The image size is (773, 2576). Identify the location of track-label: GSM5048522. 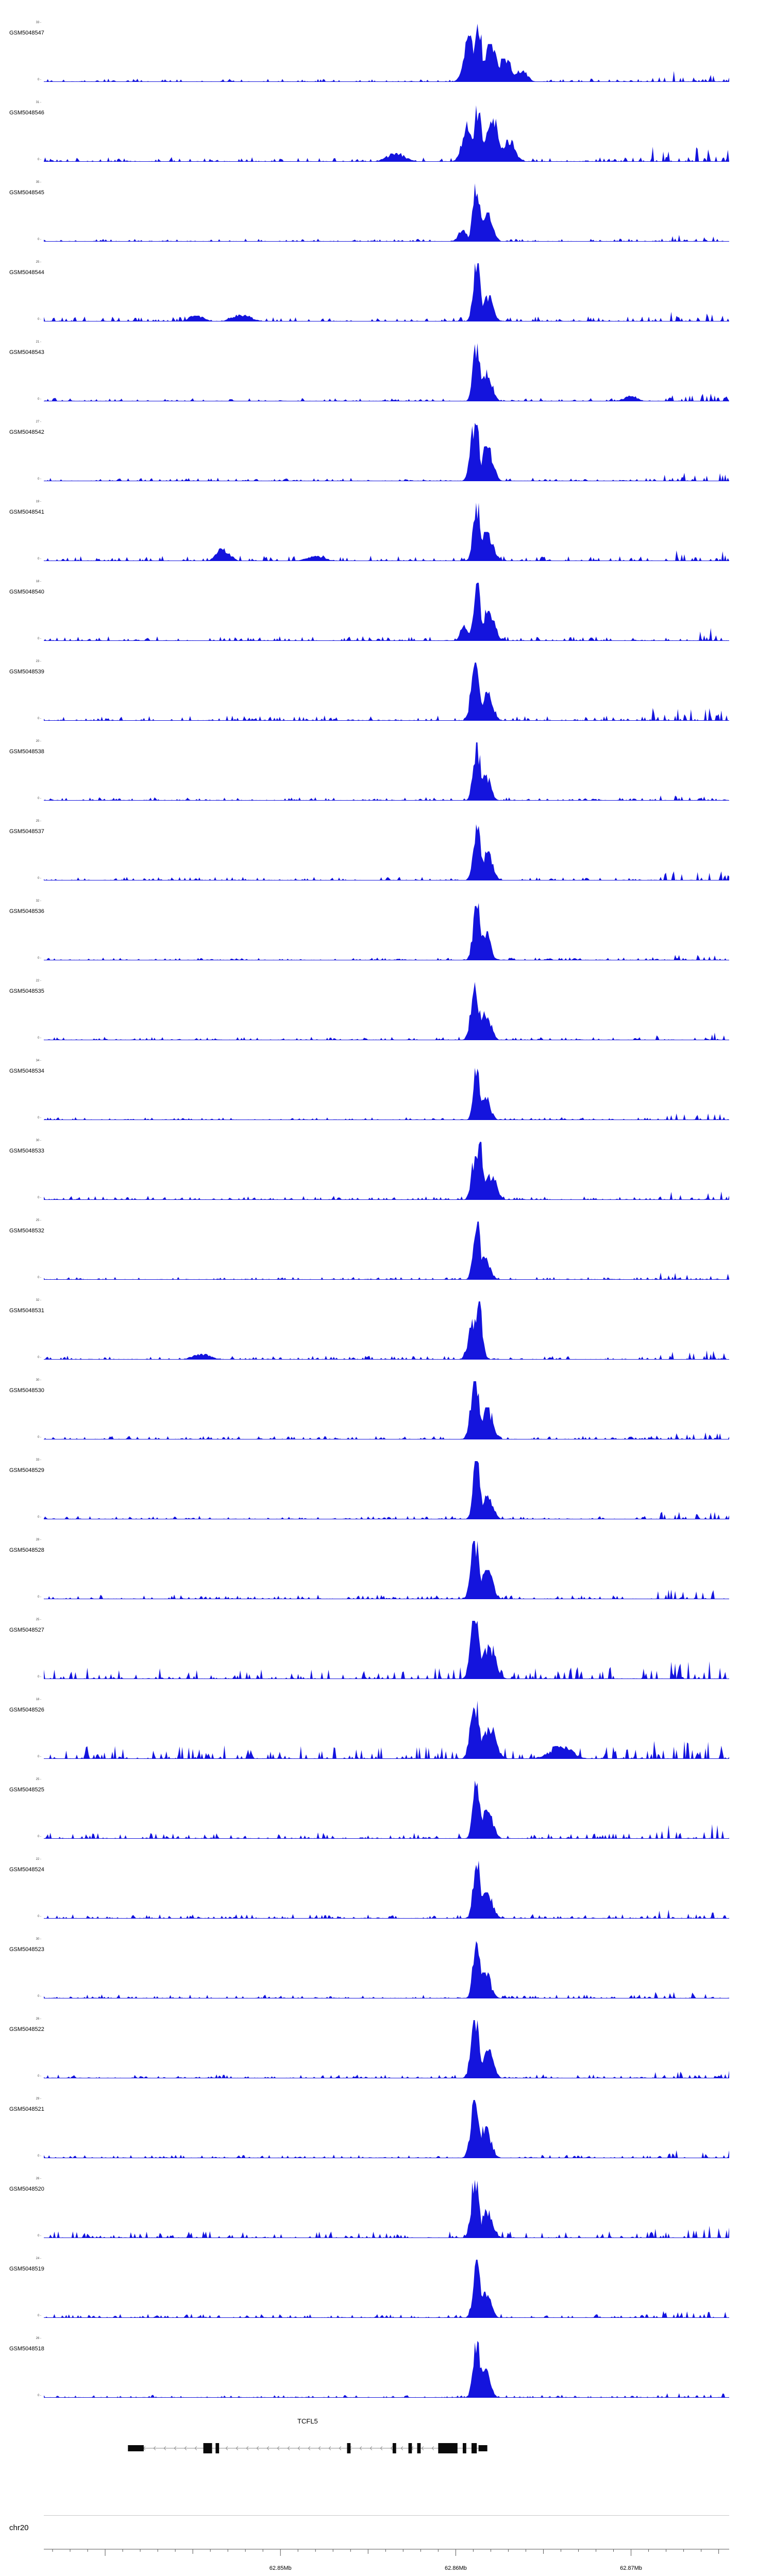
(26, 2029).